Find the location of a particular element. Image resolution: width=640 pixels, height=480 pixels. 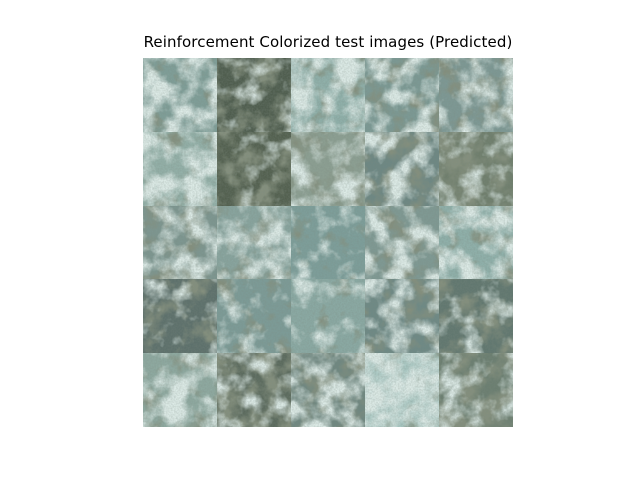

image-tile-r2-c4 is located at coordinates (402, 168).